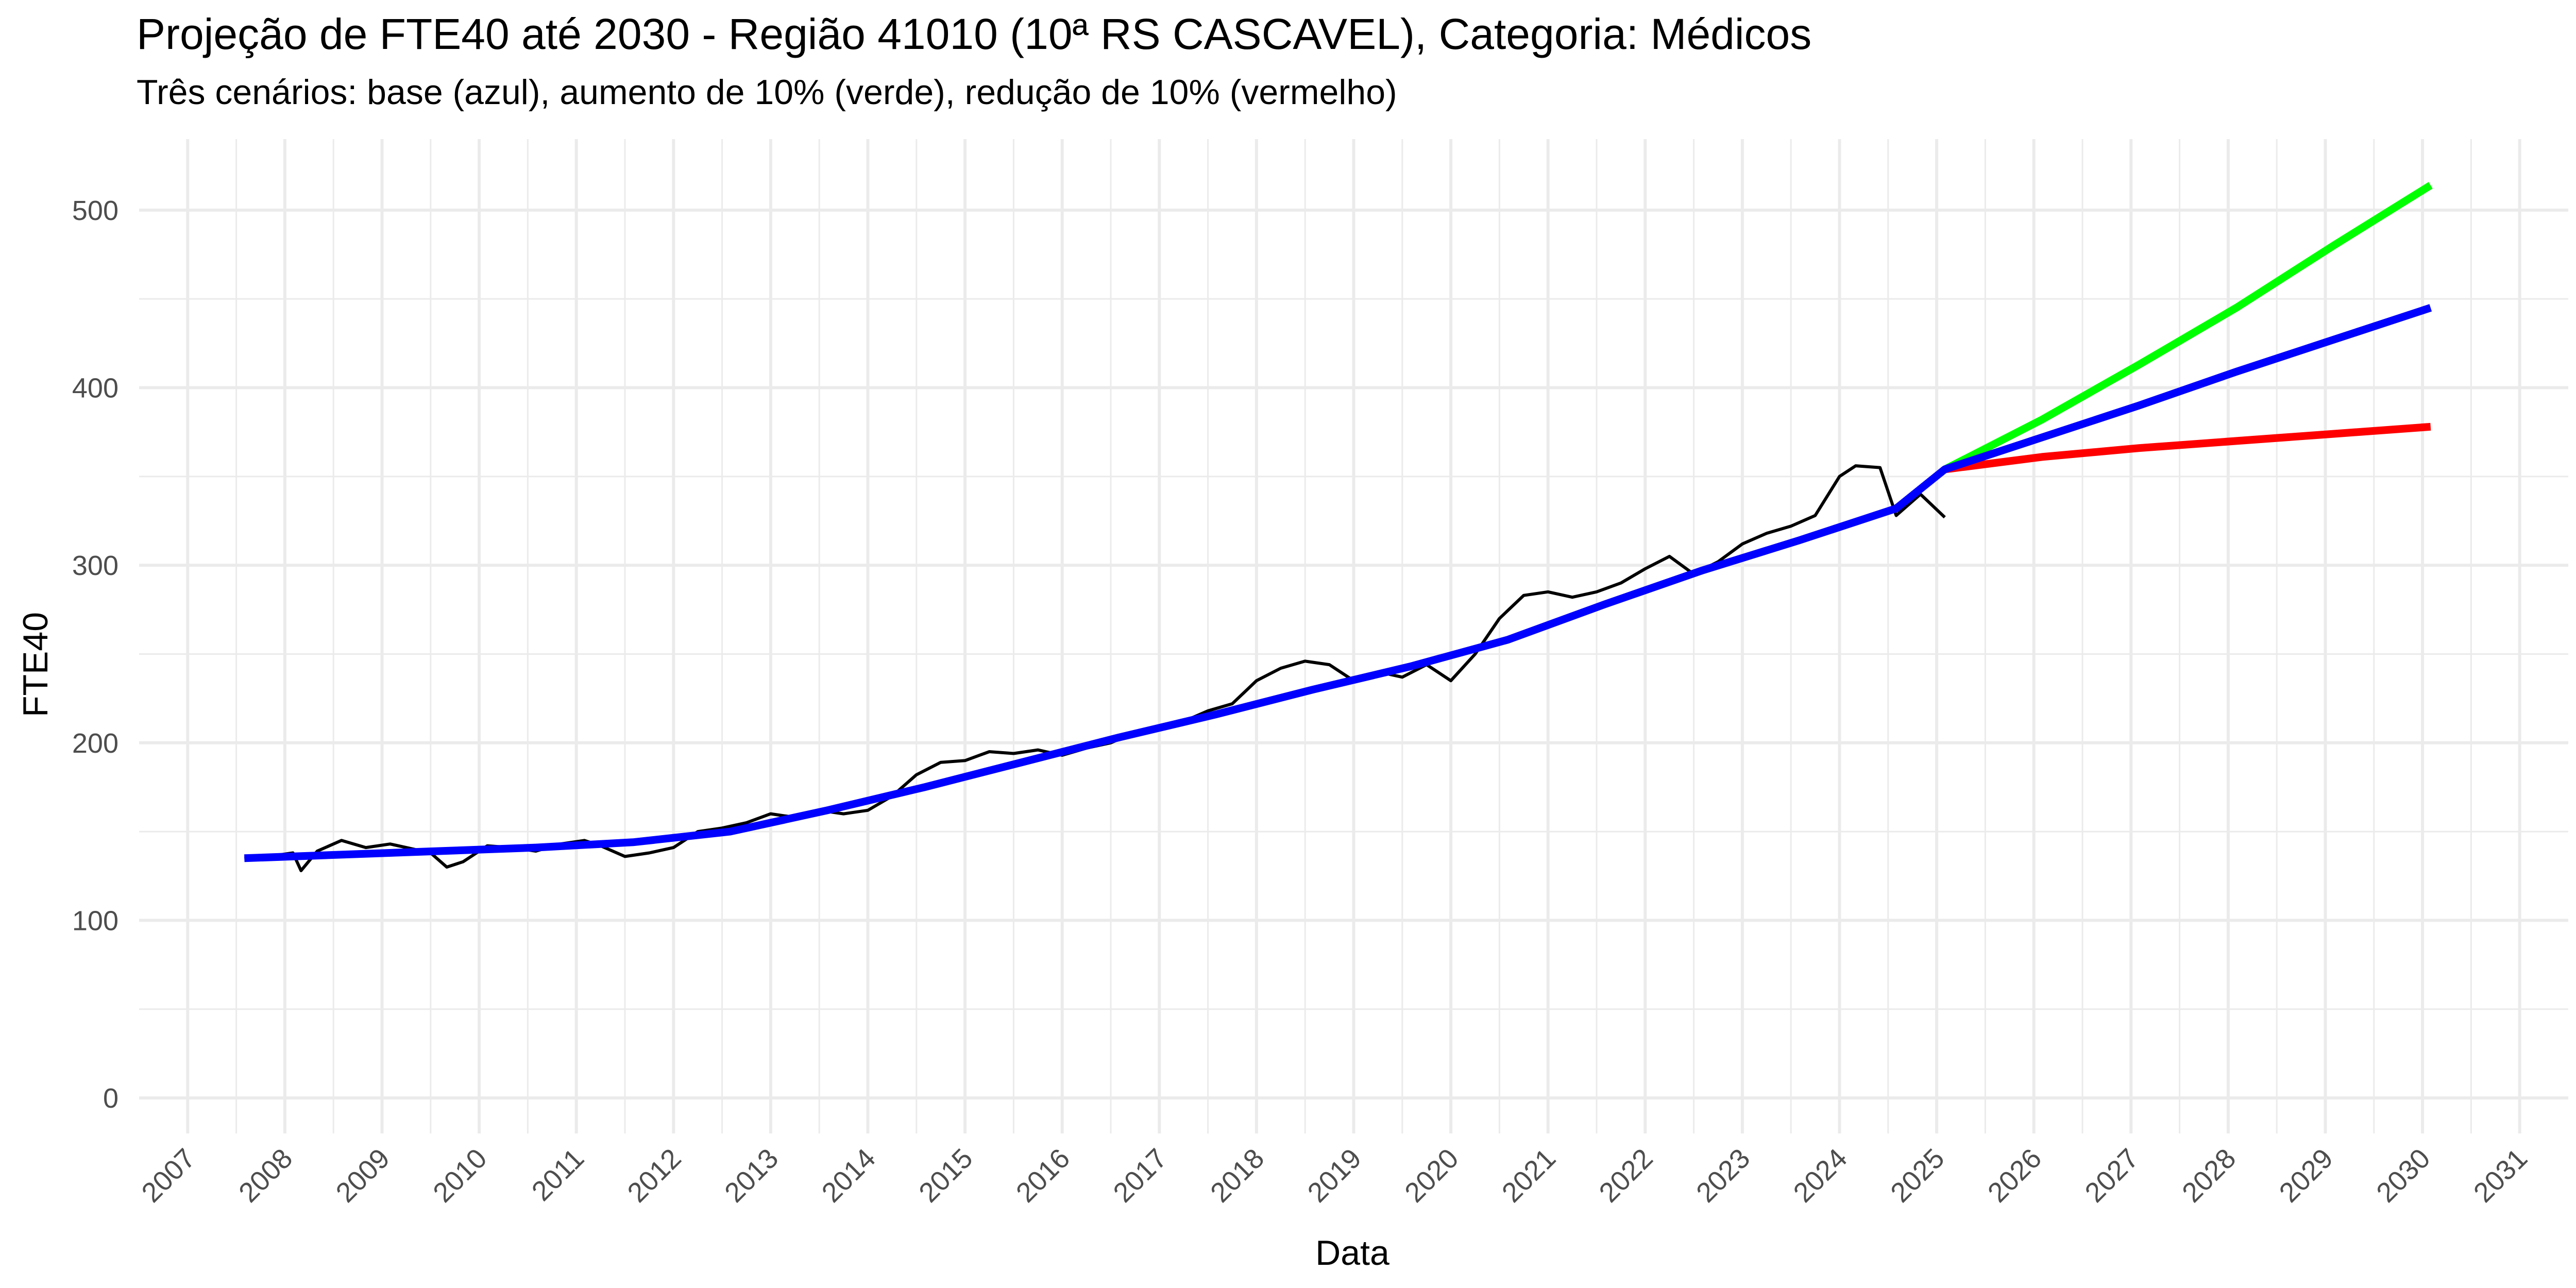  I want to click on x-axis-title: Data, so click(1352, 1253).